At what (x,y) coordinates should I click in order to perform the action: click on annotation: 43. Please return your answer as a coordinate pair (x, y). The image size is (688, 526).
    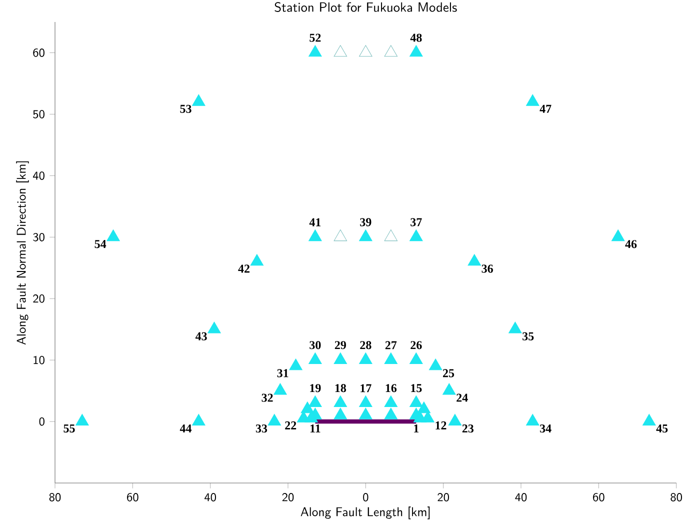
    Looking at the image, I should click on (201, 336).